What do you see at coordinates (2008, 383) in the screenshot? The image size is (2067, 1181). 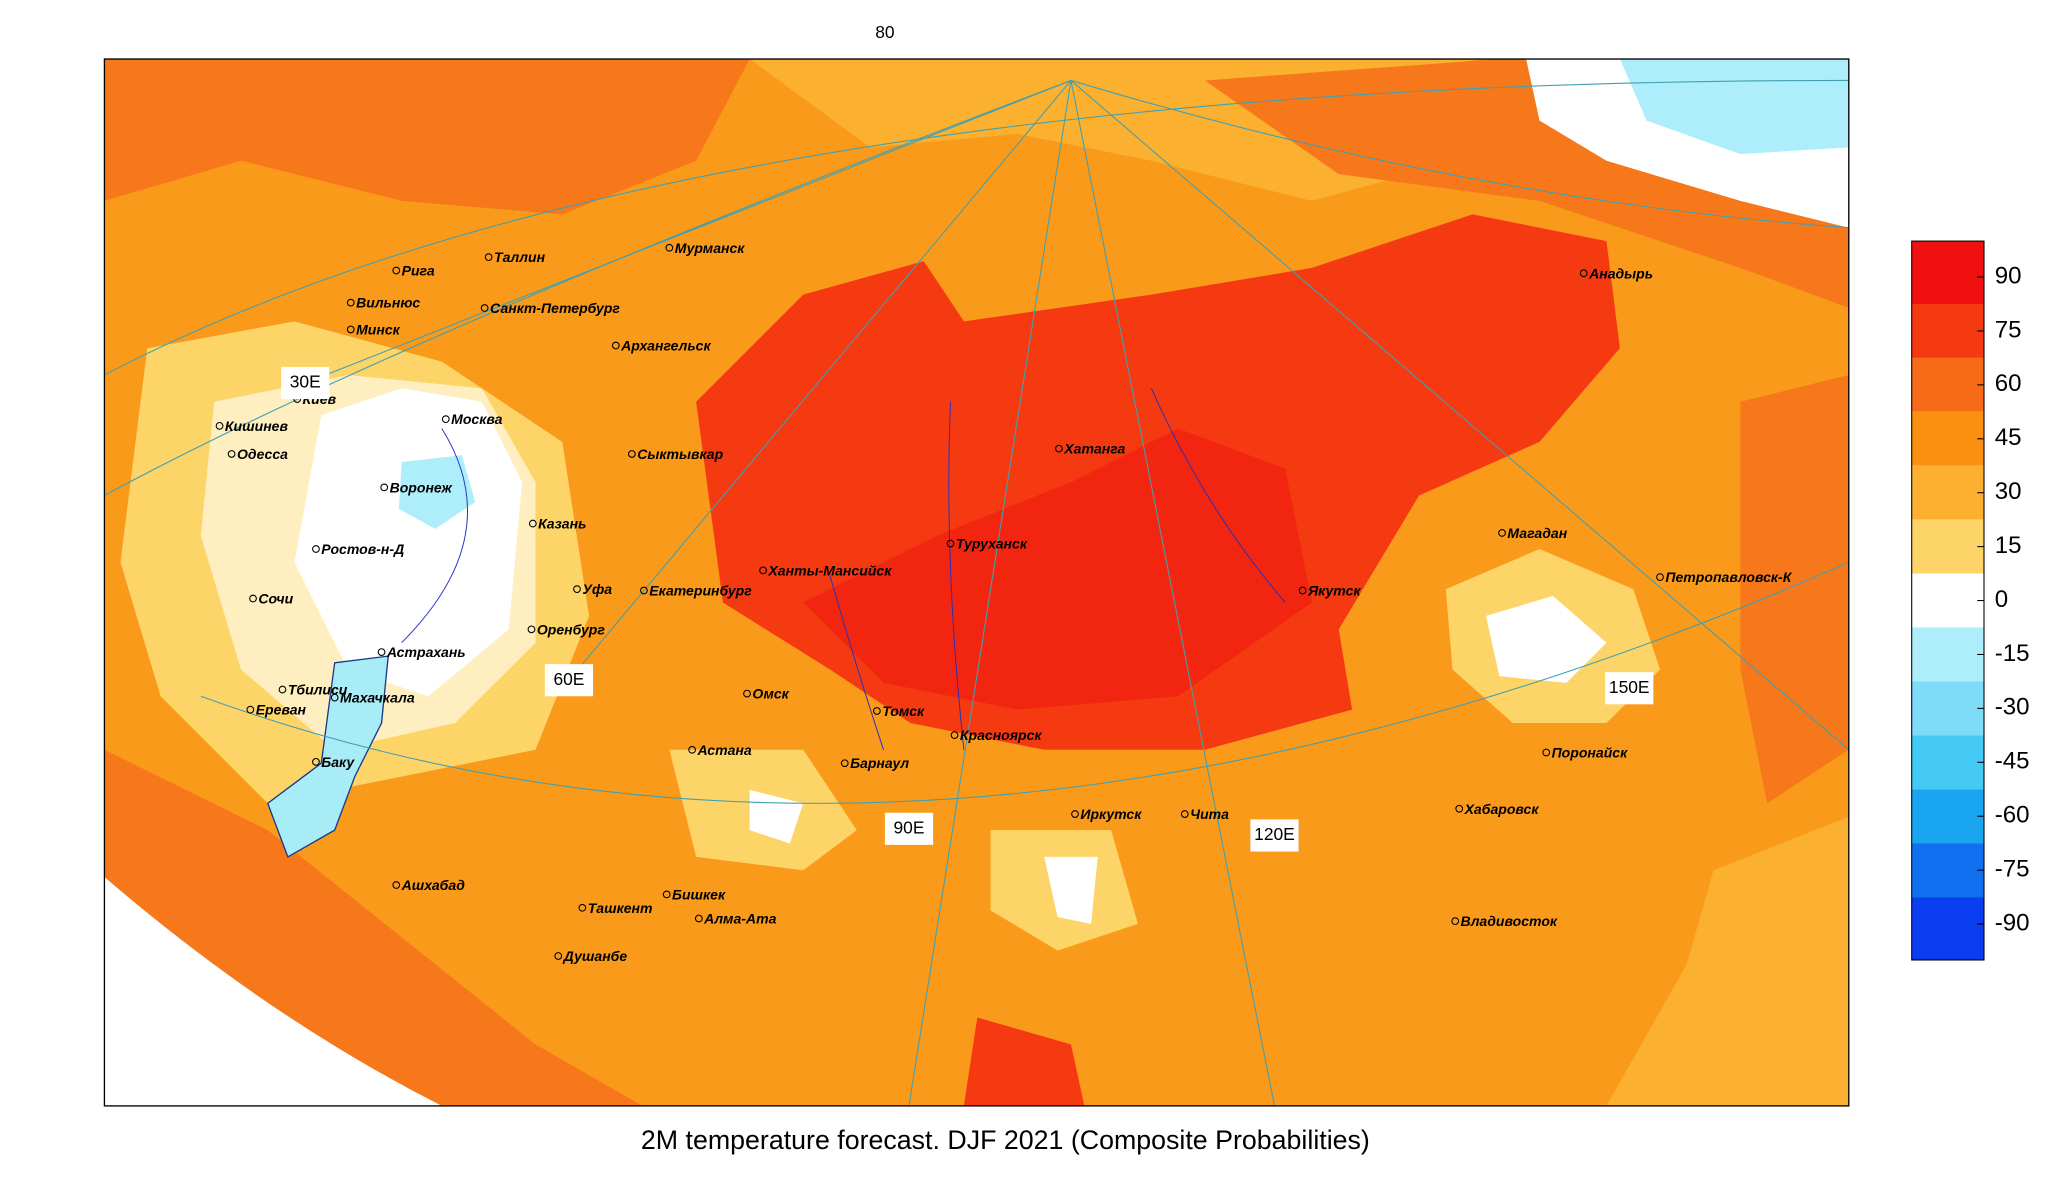 I see `colorbar-tick-label: 60` at bounding box center [2008, 383].